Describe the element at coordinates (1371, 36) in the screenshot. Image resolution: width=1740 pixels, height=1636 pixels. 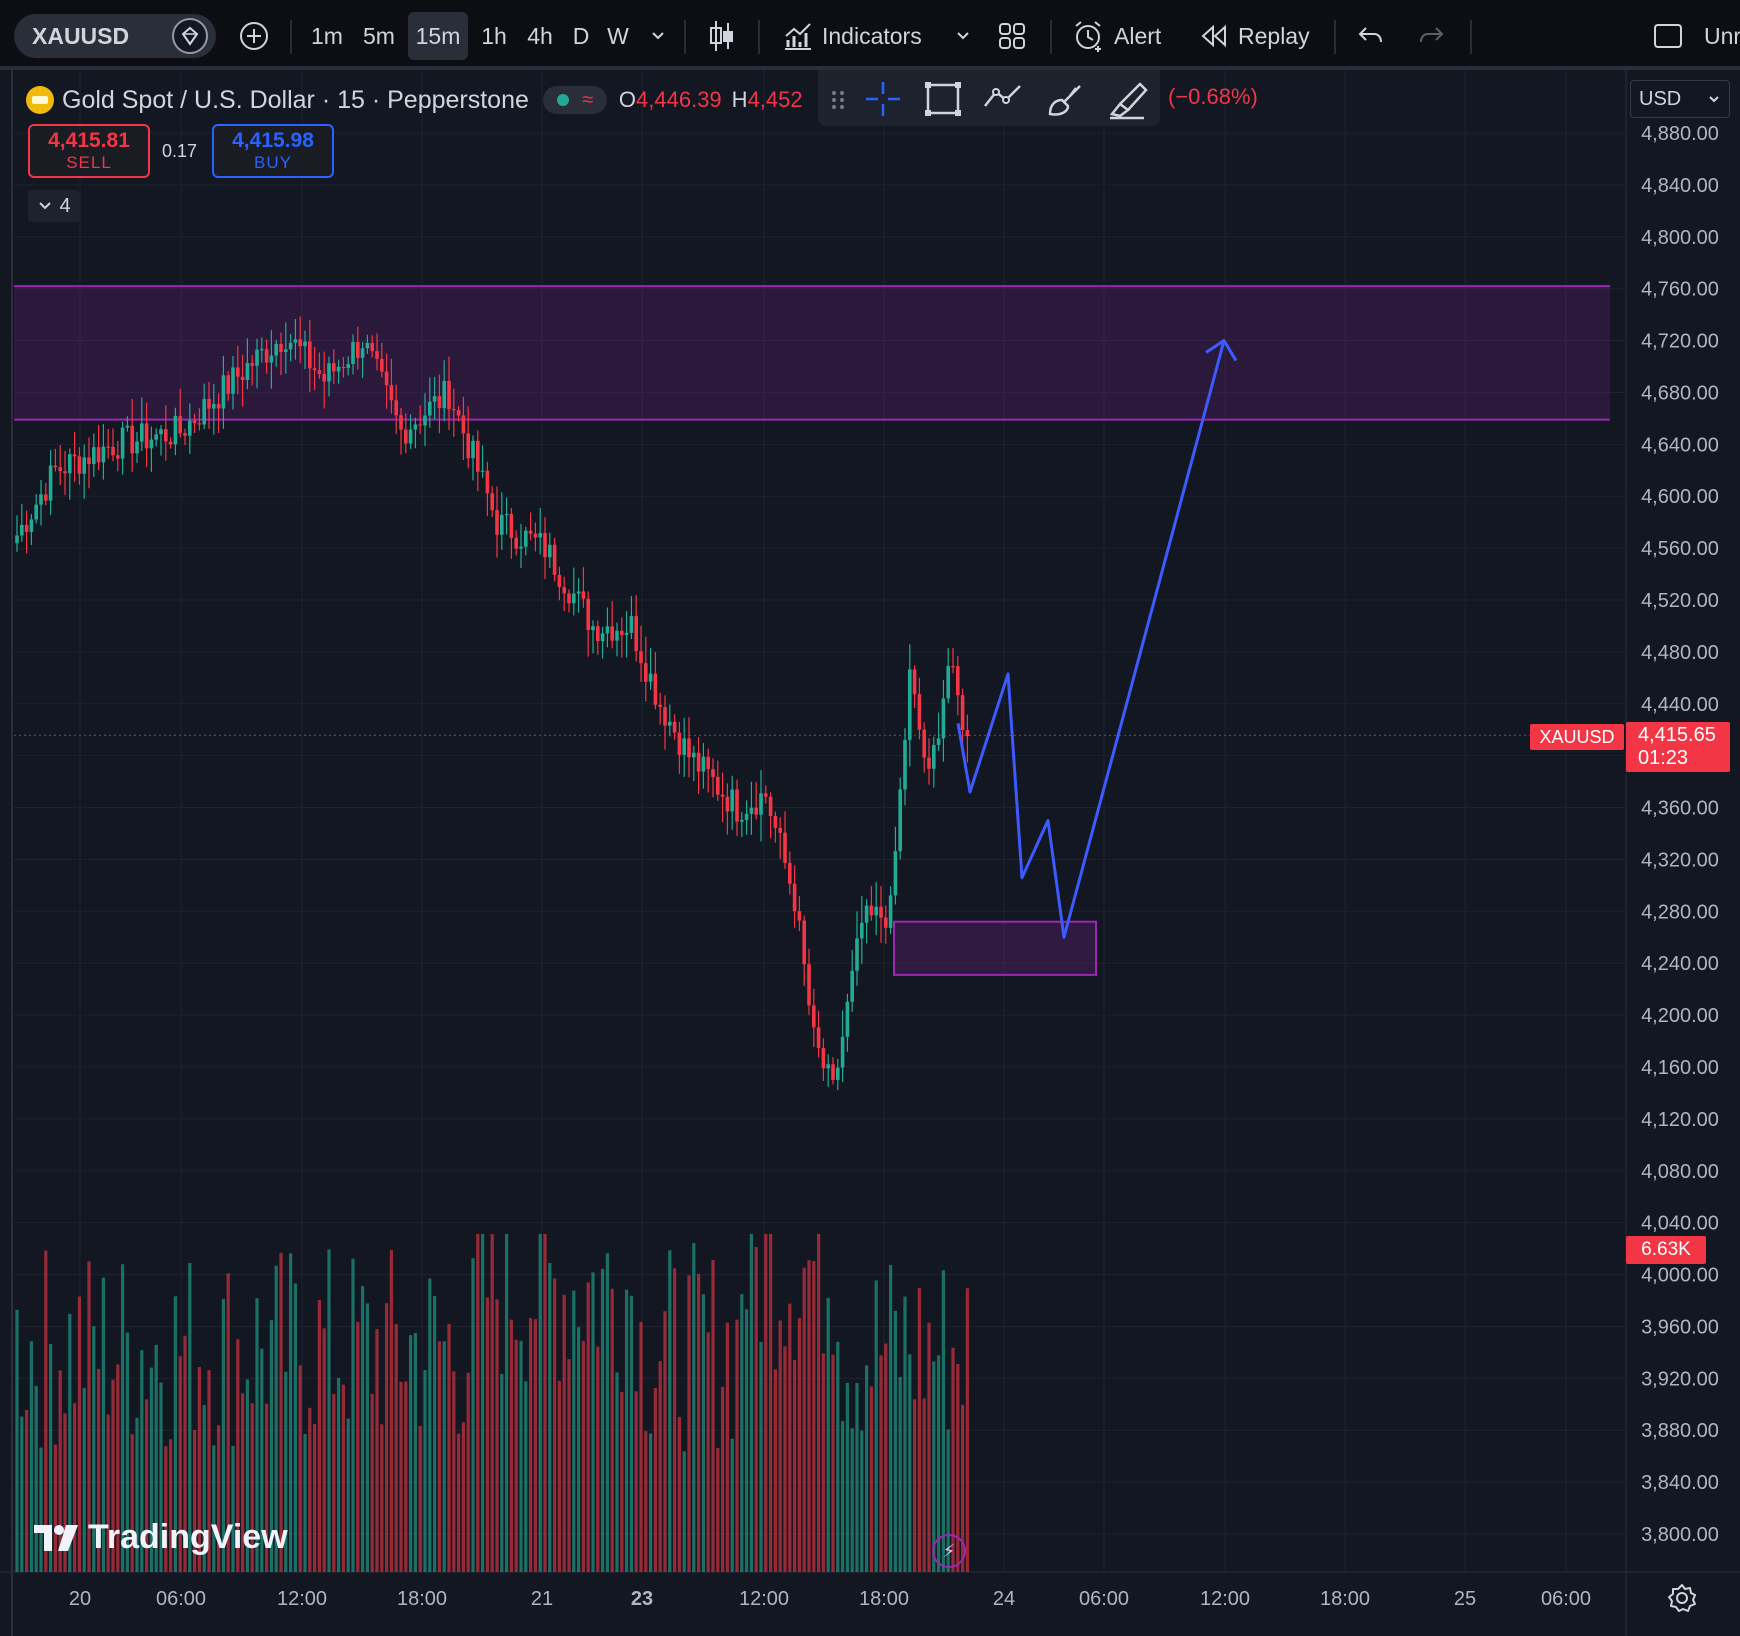
I see `undo-button` at that location.